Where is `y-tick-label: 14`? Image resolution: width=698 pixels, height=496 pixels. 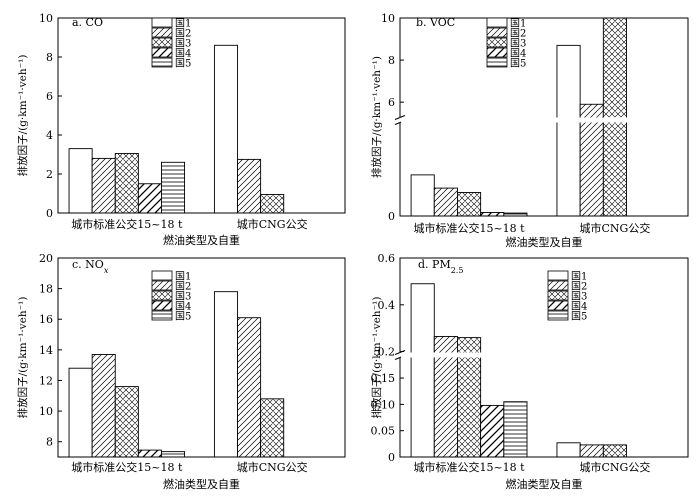 y-tick-label: 14 is located at coordinates (46, 350).